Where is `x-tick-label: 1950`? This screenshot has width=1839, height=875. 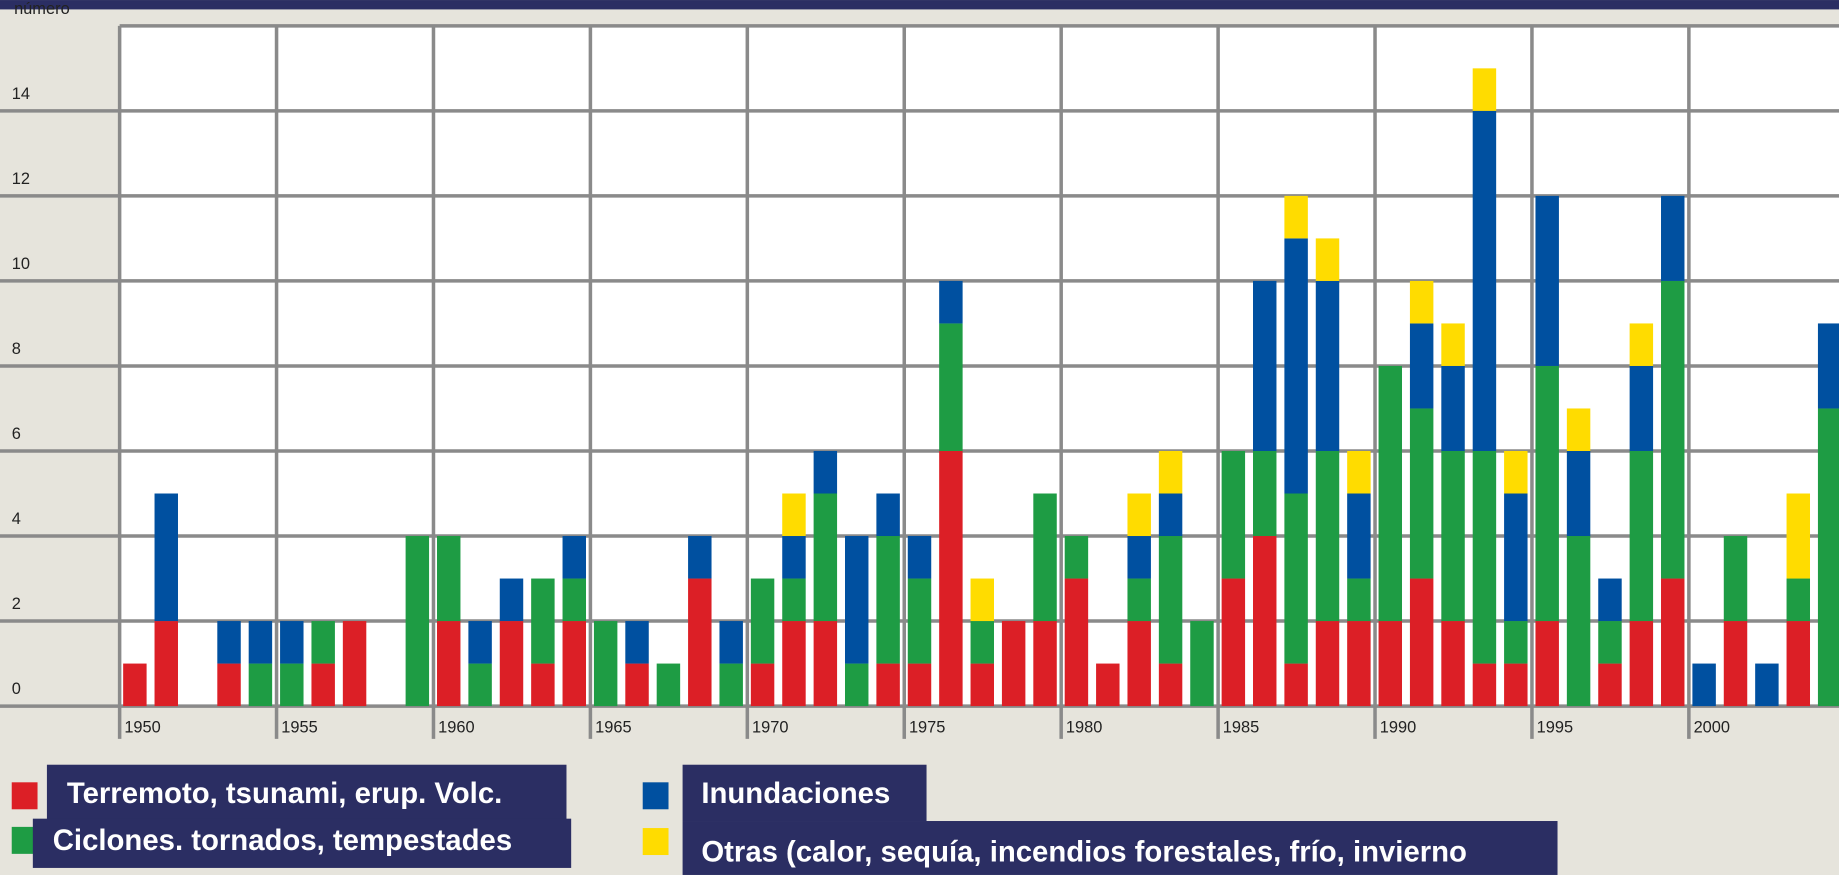
x-tick-label: 1950 is located at coordinates (142, 728).